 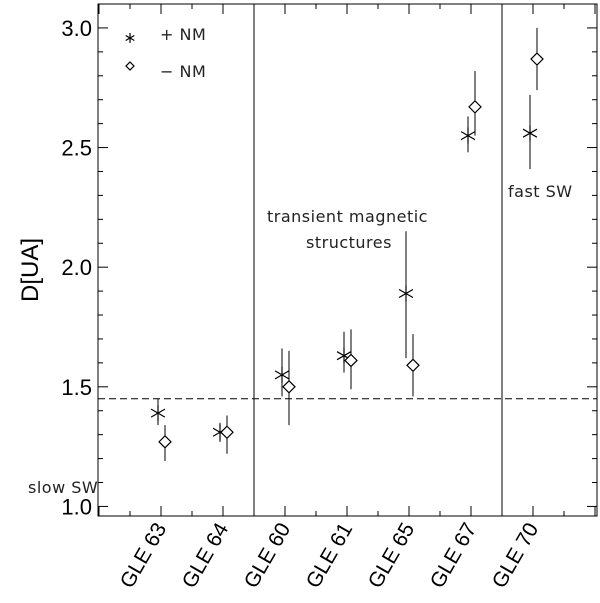 What do you see at coordinates (76, 267) in the screenshot?
I see `y-tick-label: 2.0` at bounding box center [76, 267].